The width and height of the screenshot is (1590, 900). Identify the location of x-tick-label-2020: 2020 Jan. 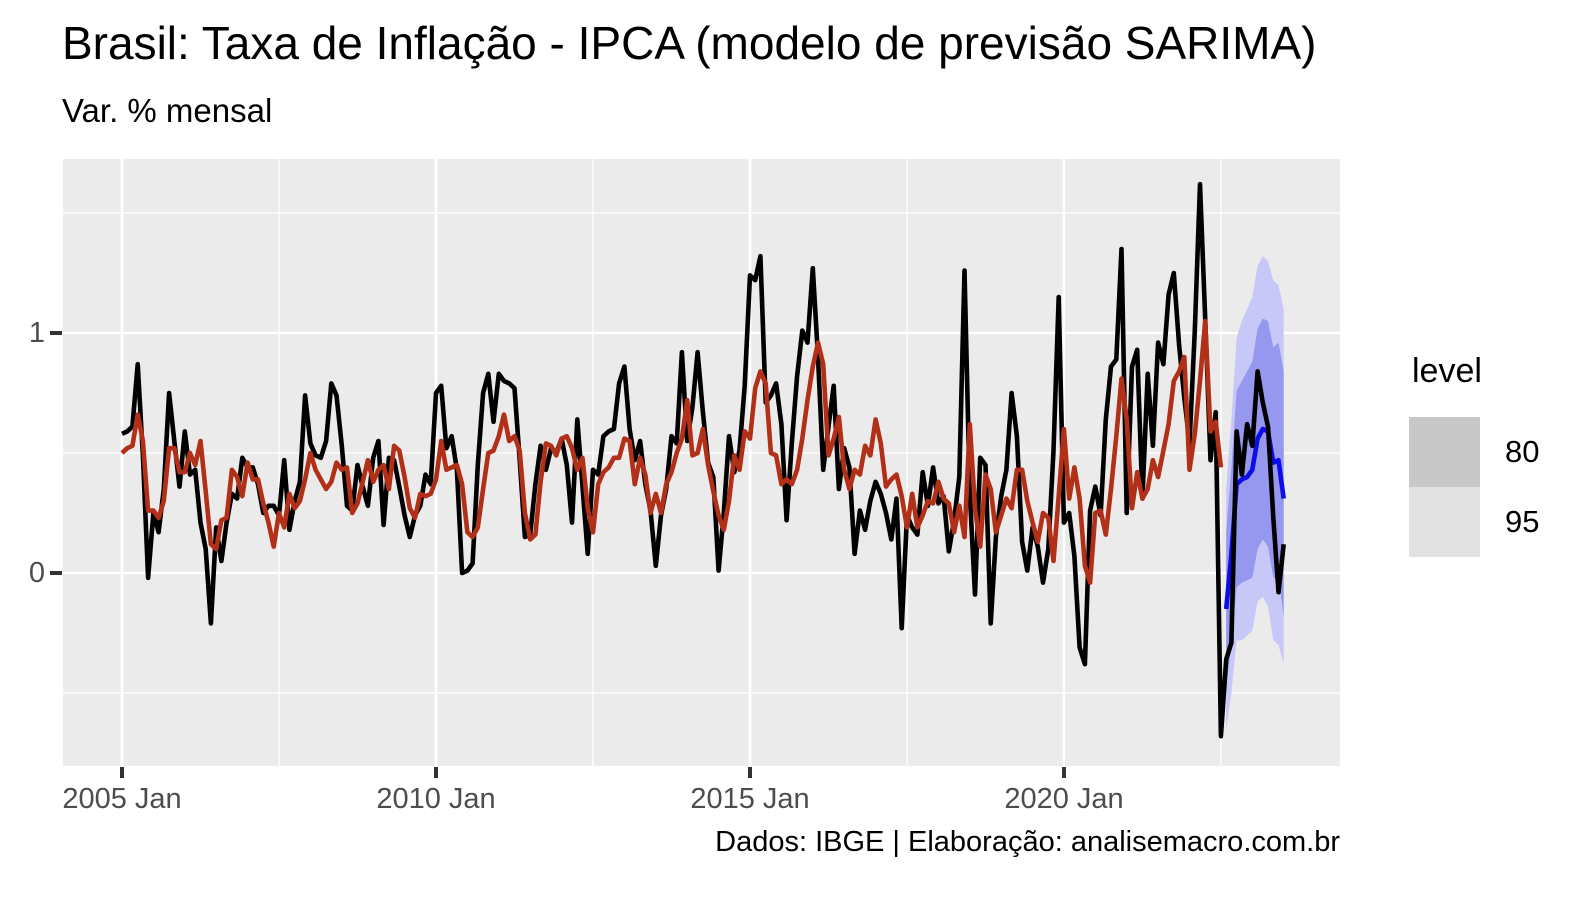
(1064, 799).